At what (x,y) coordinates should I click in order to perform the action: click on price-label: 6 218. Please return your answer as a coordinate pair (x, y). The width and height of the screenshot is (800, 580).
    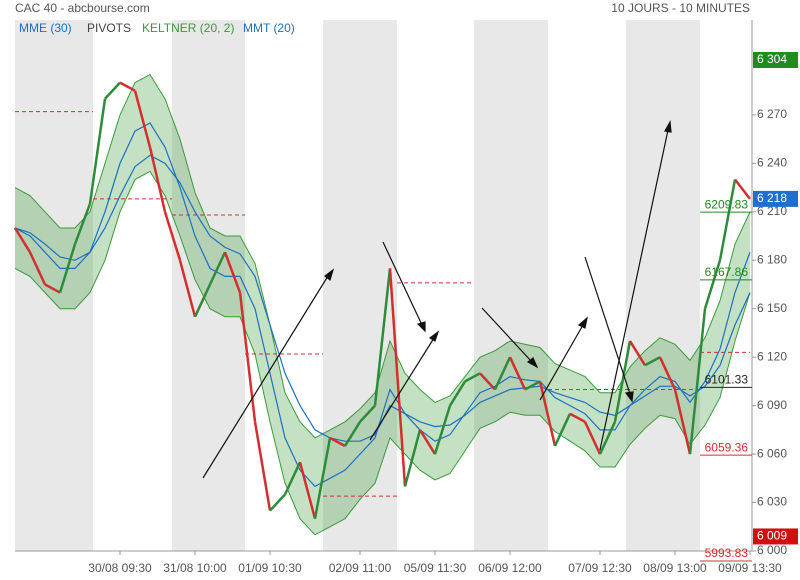
    Looking at the image, I should click on (772, 198).